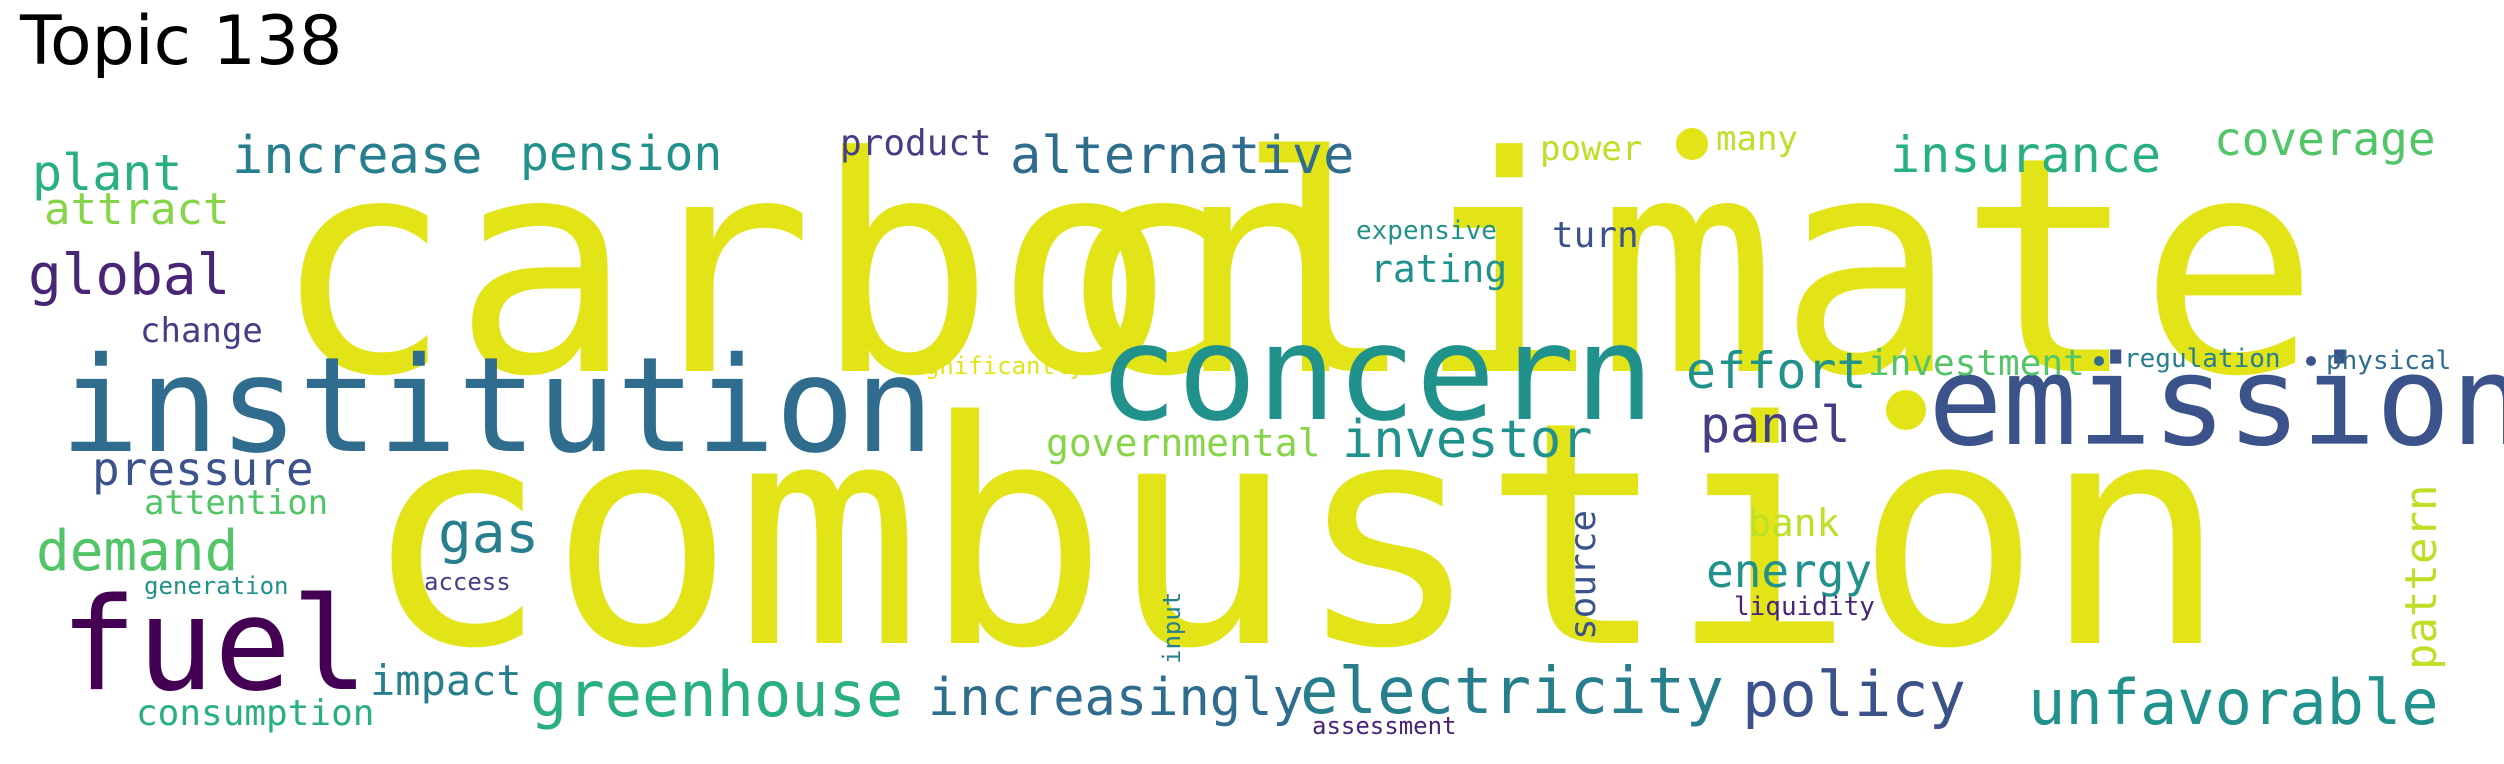 The height and width of the screenshot is (764, 2504). Describe the element at coordinates (1757, 139) in the screenshot. I see `word-many: many` at that location.